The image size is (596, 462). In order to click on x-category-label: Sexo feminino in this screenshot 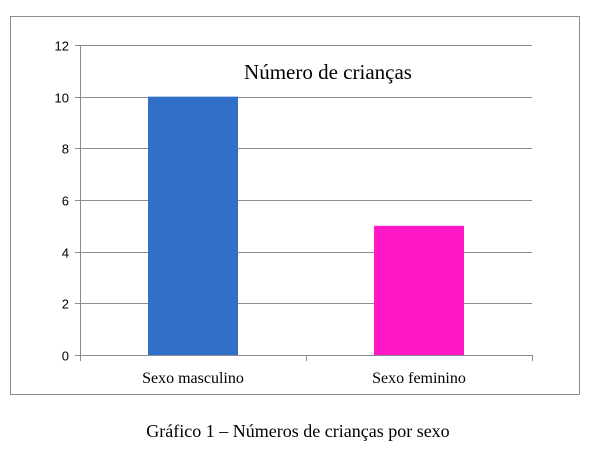, I will do `click(419, 378)`.